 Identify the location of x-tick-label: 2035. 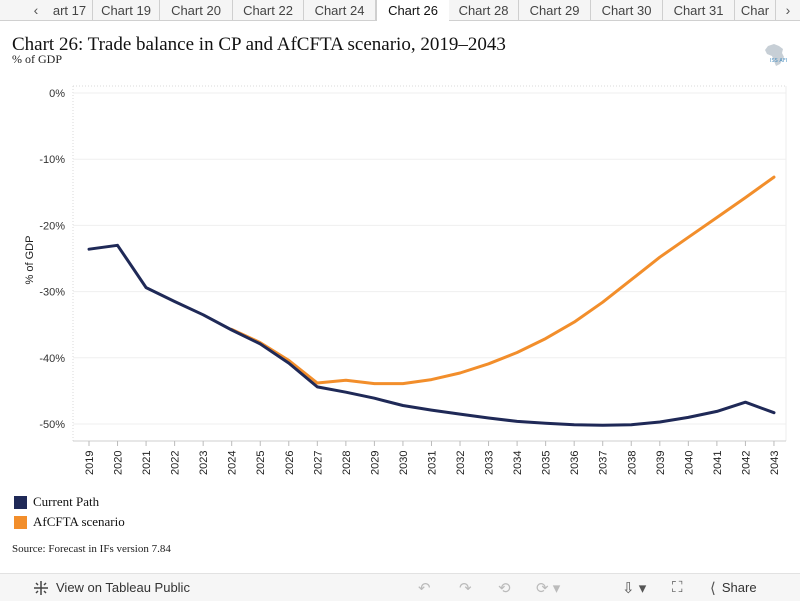
(547, 463).